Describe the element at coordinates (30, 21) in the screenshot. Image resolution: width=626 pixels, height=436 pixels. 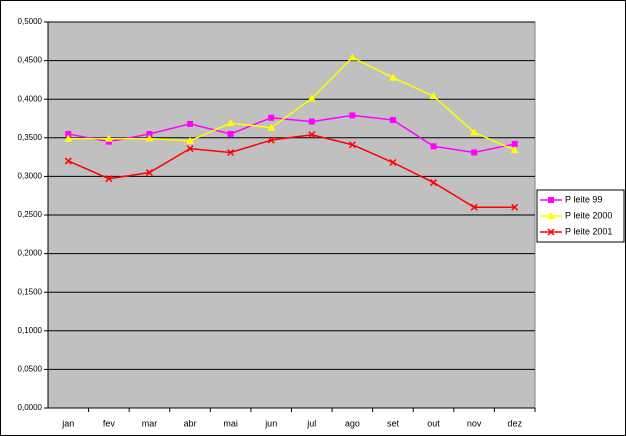
I see `y-tick-label: 0,5000` at that location.